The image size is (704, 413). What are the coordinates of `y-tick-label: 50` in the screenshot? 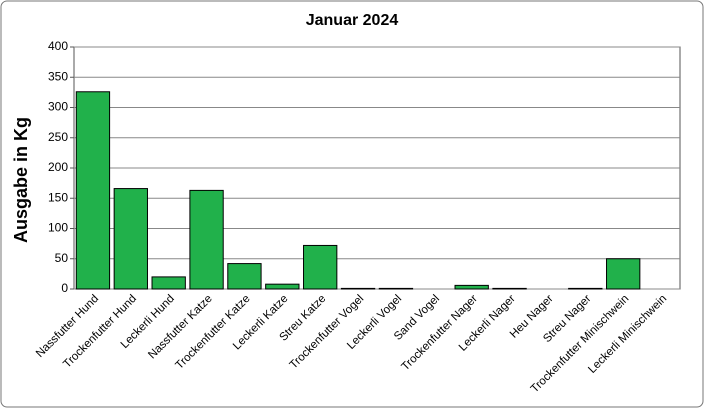 It's located at (62, 258).